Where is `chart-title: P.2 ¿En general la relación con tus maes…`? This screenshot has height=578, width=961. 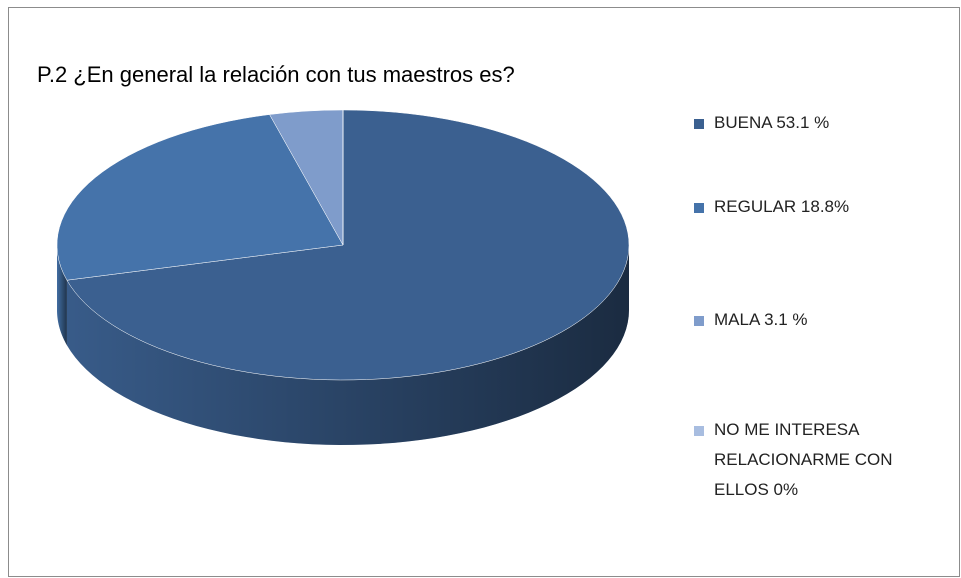 chart-title: P.2 ¿En general la relación con tus maes… is located at coordinates (276, 74).